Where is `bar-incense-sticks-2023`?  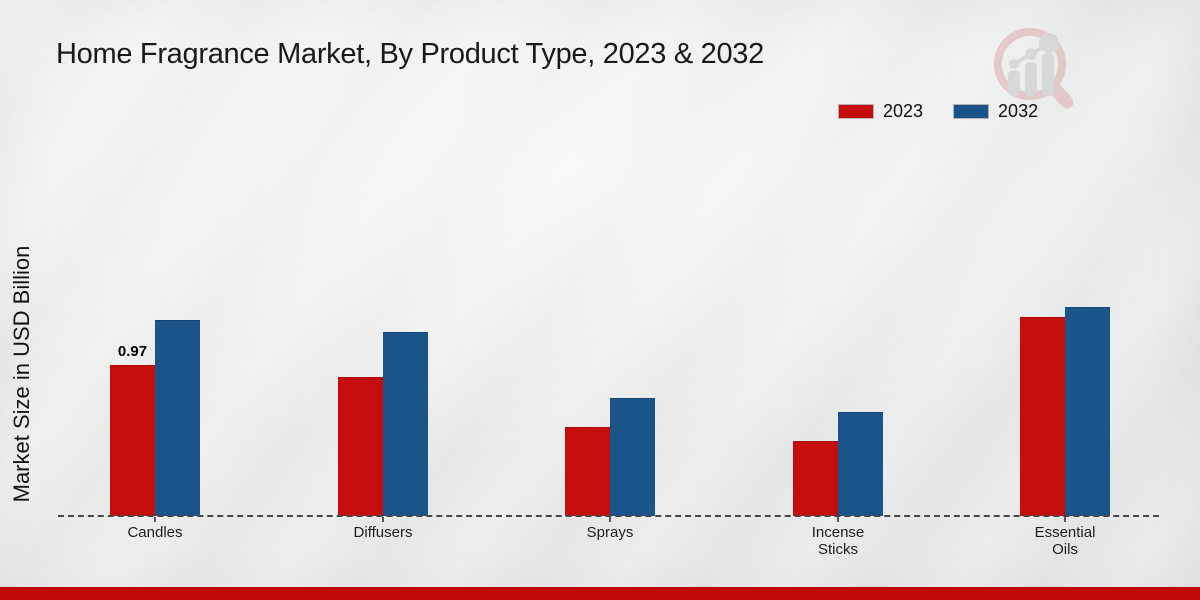 bar-incense-sticks-2023 is located at coordinates (815, 478).